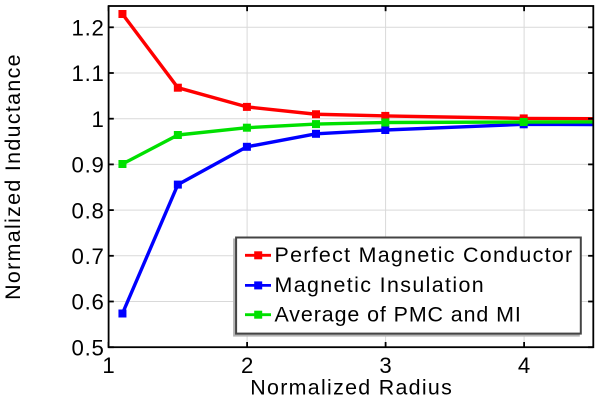  I want to click on svg-text: 0.9, so click(88, 165).